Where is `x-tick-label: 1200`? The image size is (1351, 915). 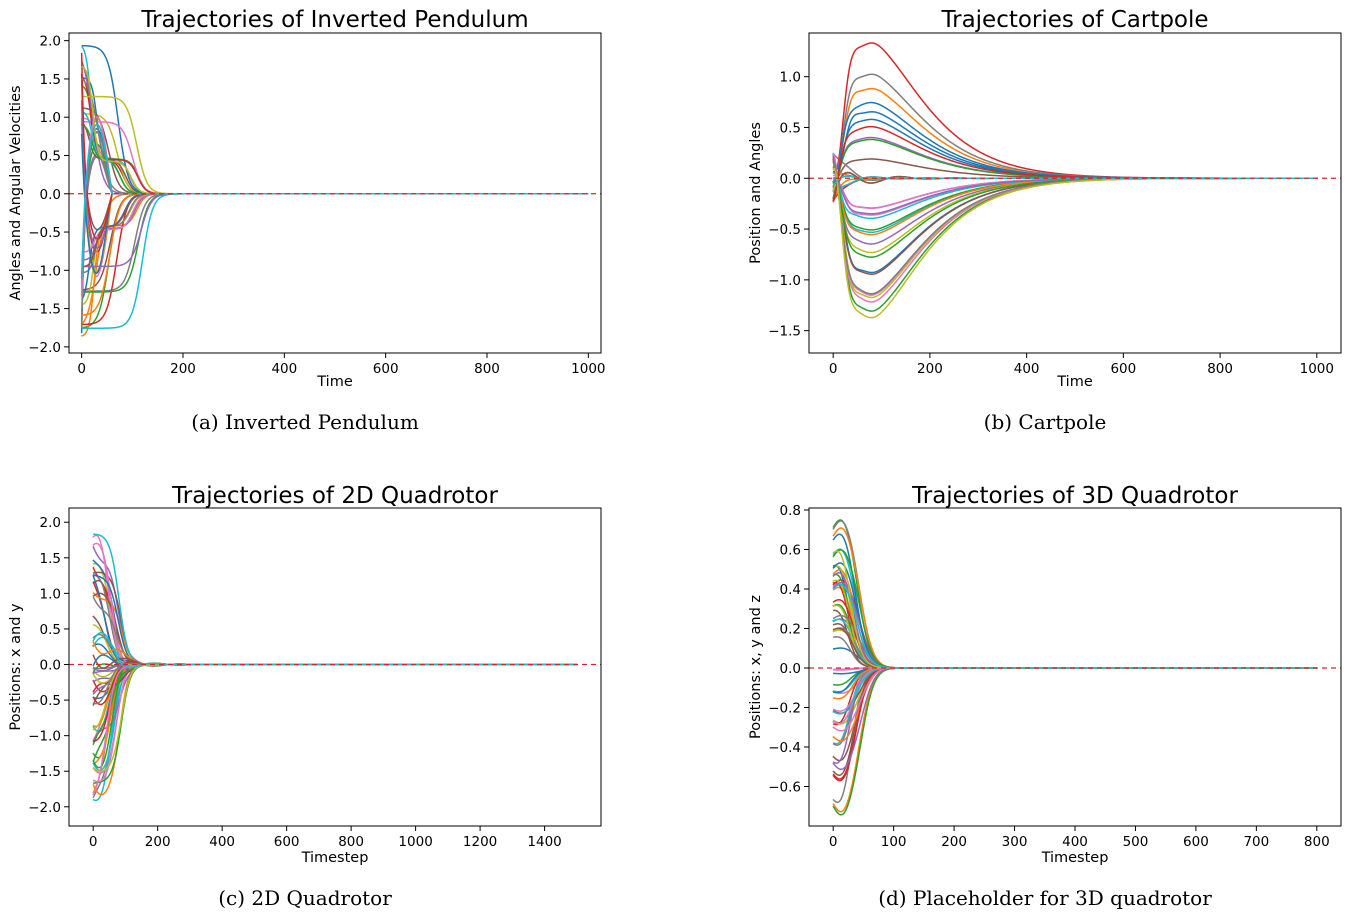 x-tick-label: 1200 is located at coordinates (480, 842).